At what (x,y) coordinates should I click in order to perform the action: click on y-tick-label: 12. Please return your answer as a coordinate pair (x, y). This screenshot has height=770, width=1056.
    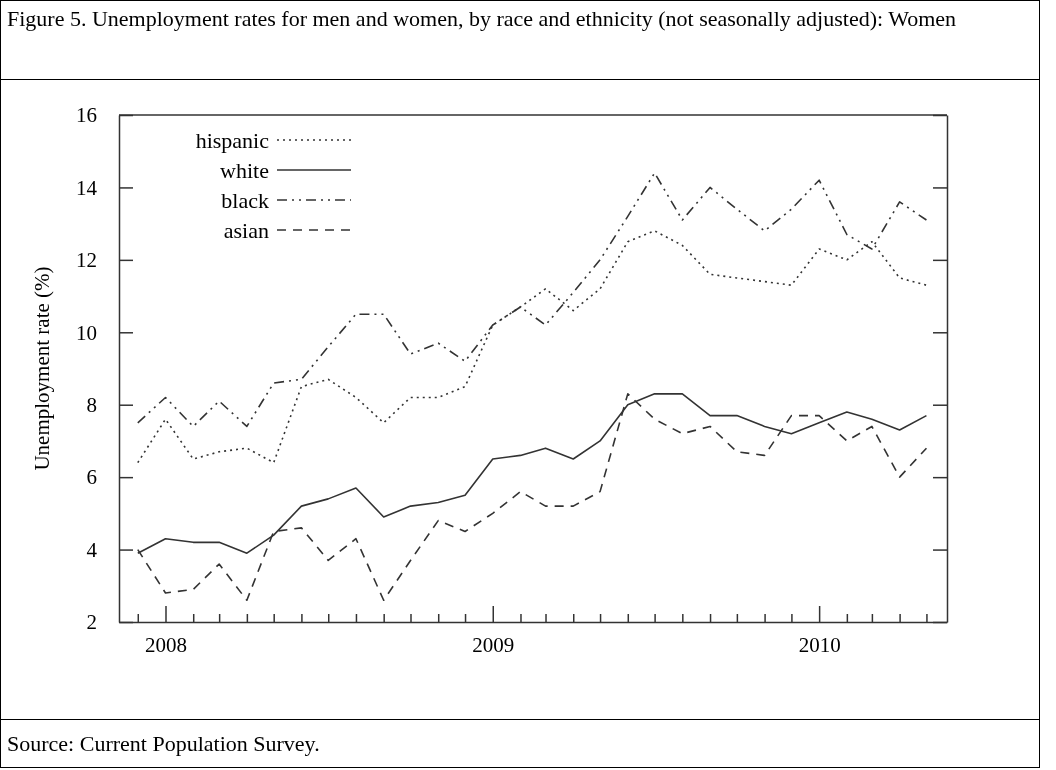
    Looking at the image, I should click on (86, 260).